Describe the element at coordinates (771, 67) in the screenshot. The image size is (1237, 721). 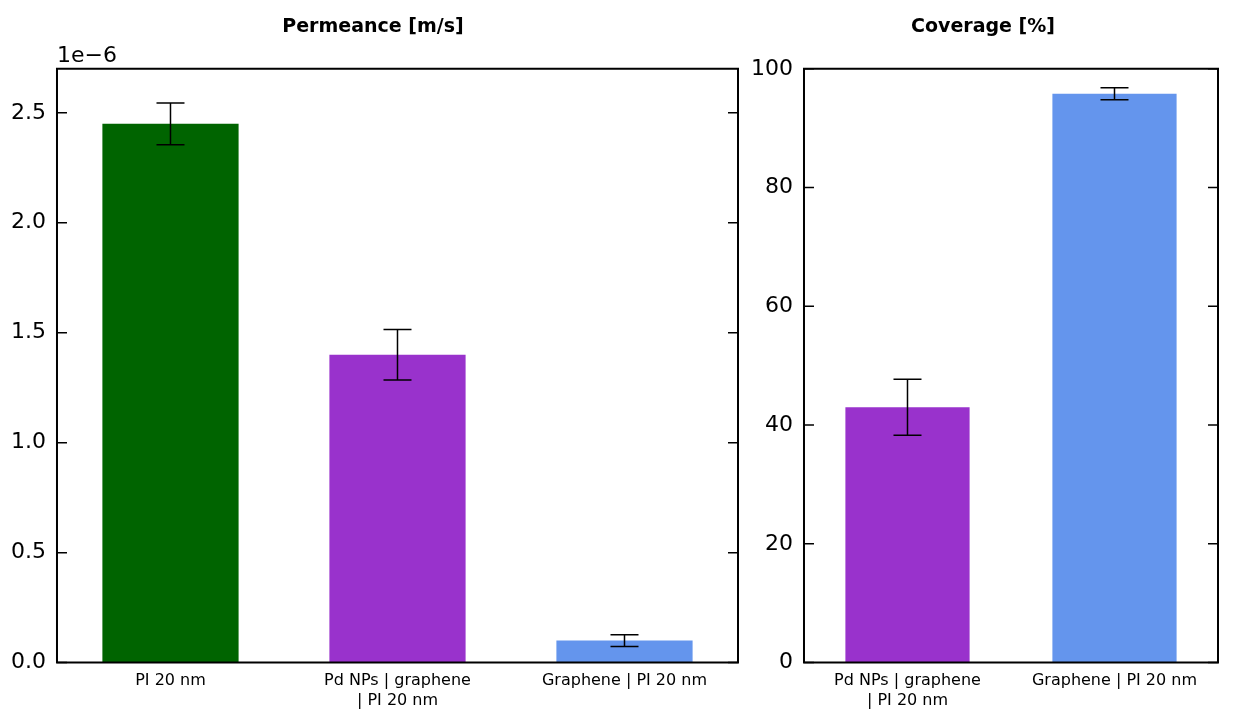
I see `y-tick-label: 100` at that location.